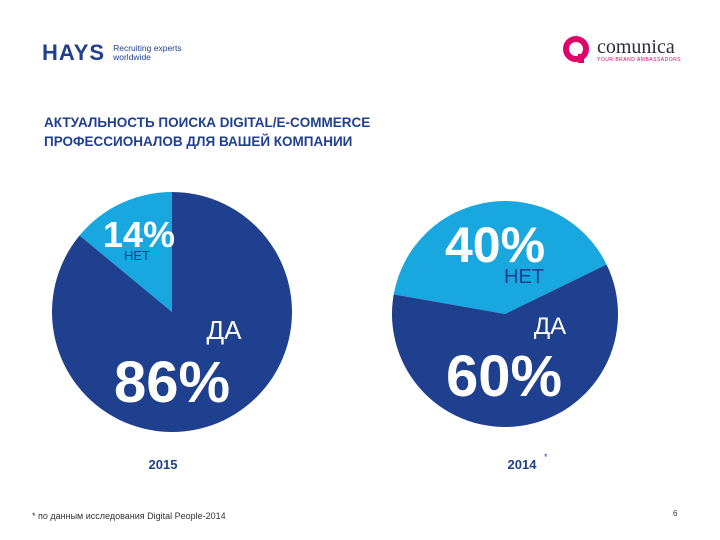 The width and height of the screenshot is (720, 540). What do you see at coordinates (163, 464) in the screenshot?
I see `chart-year-2015: 2015` at bounding box center [163, 464].